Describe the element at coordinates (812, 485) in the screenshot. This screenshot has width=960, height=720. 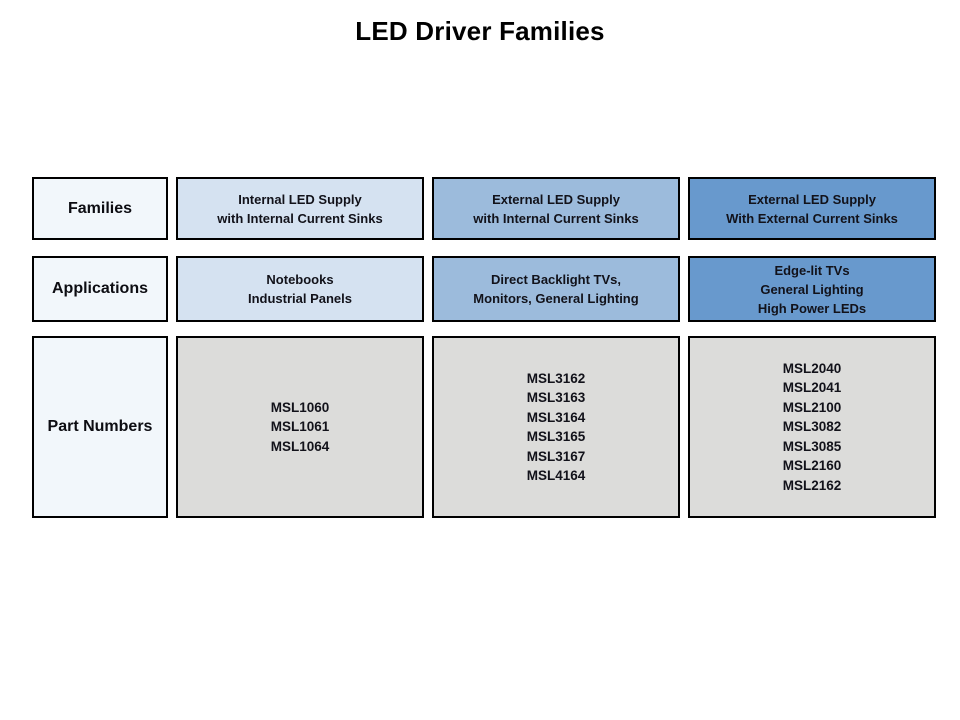
I see `part-number: MSL2162` at that location.